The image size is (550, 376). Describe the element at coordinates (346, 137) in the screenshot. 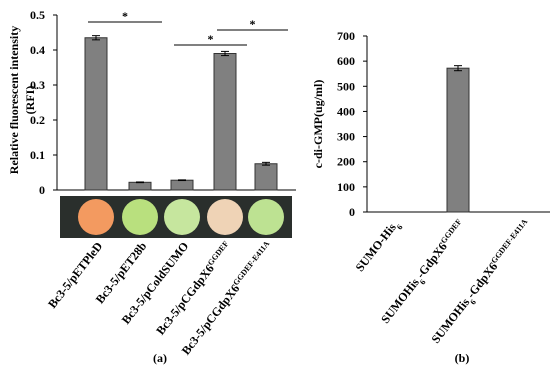

I see `y-tick-label: 300` at that location.